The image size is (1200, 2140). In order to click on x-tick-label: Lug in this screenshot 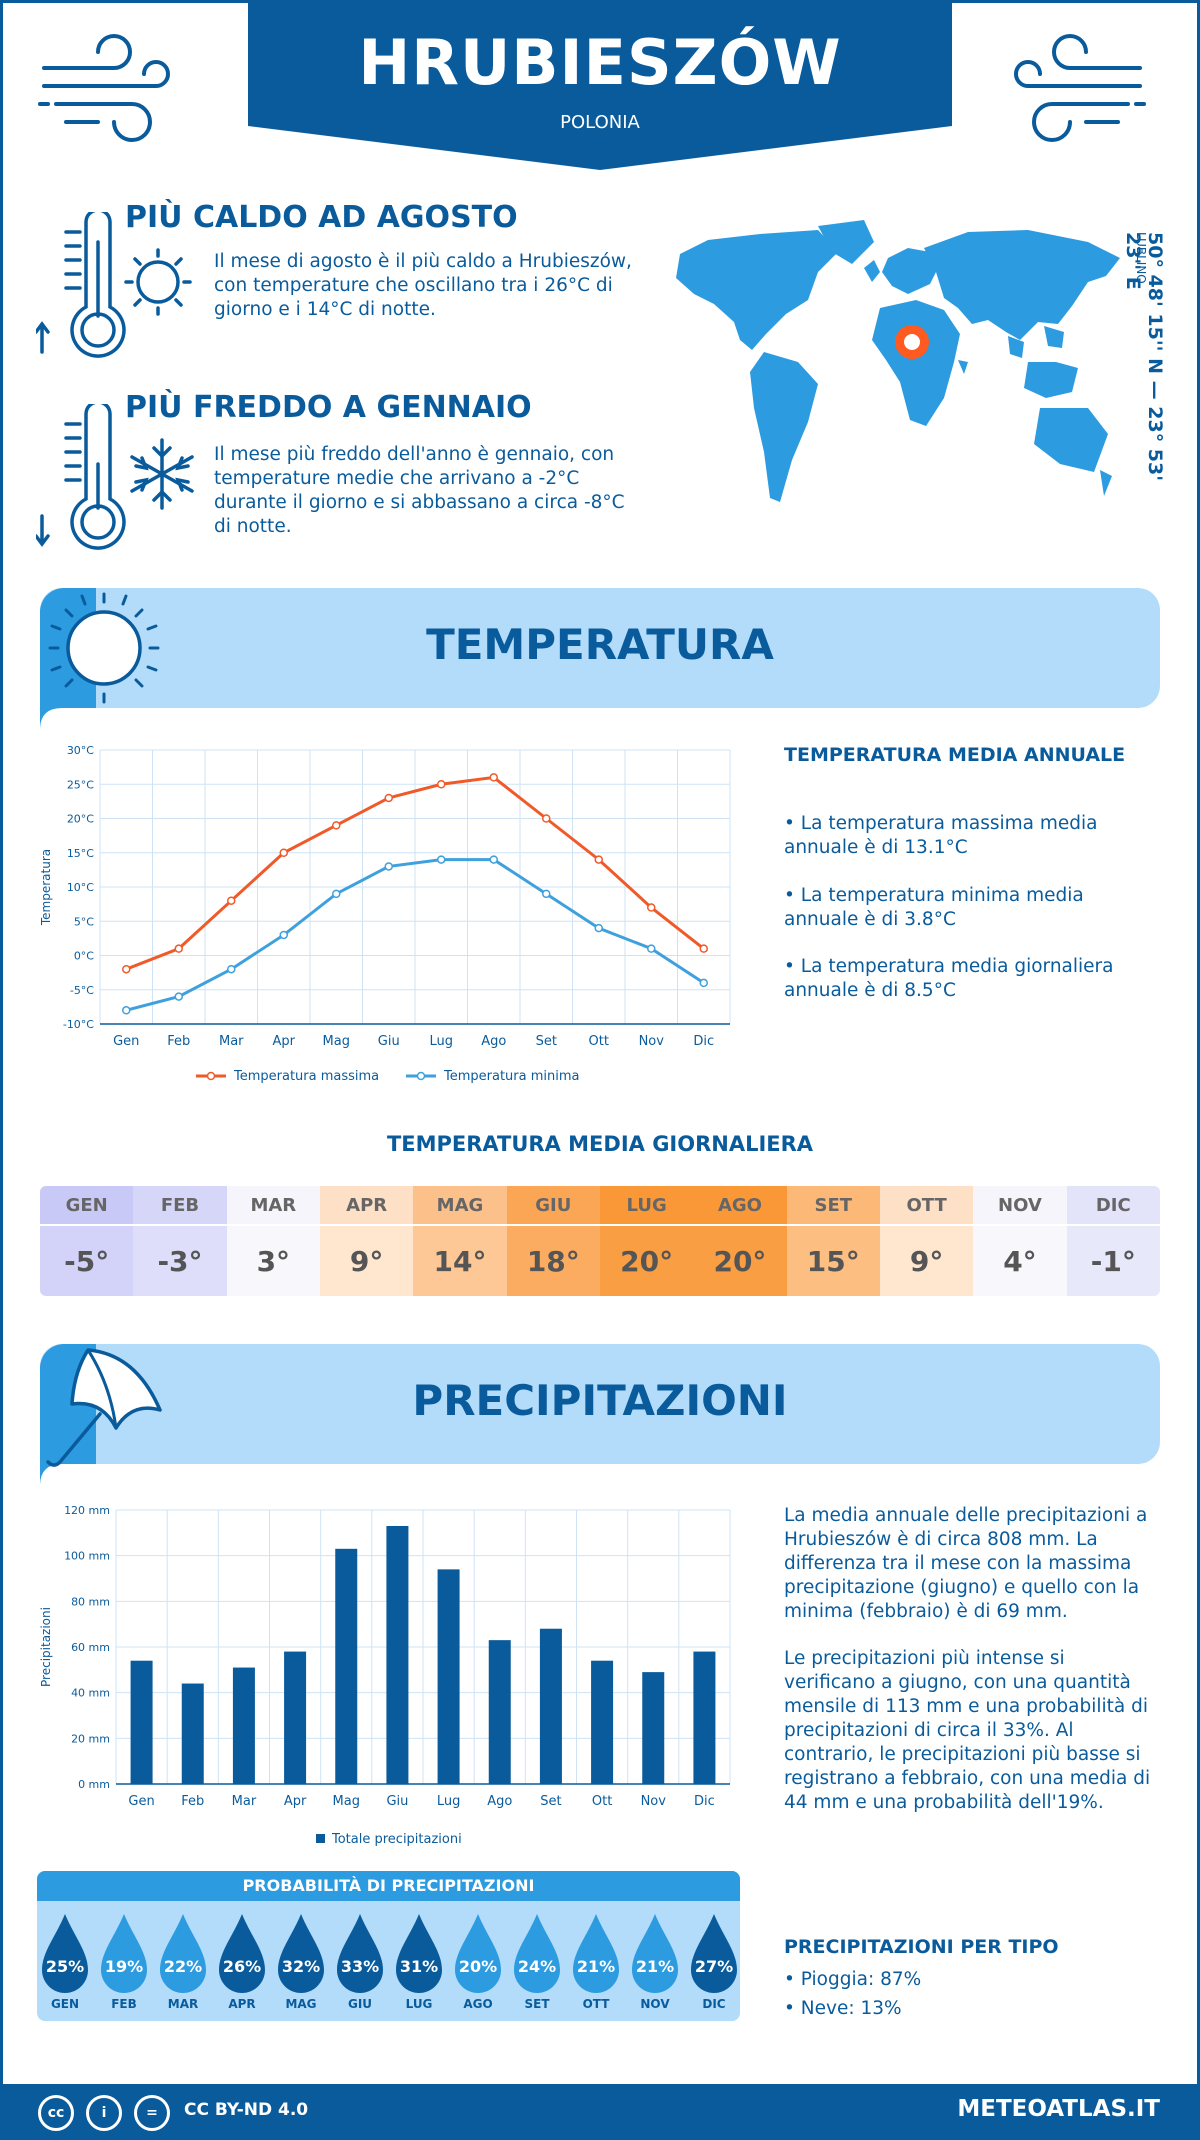, I will do `click(441, 1041)`.